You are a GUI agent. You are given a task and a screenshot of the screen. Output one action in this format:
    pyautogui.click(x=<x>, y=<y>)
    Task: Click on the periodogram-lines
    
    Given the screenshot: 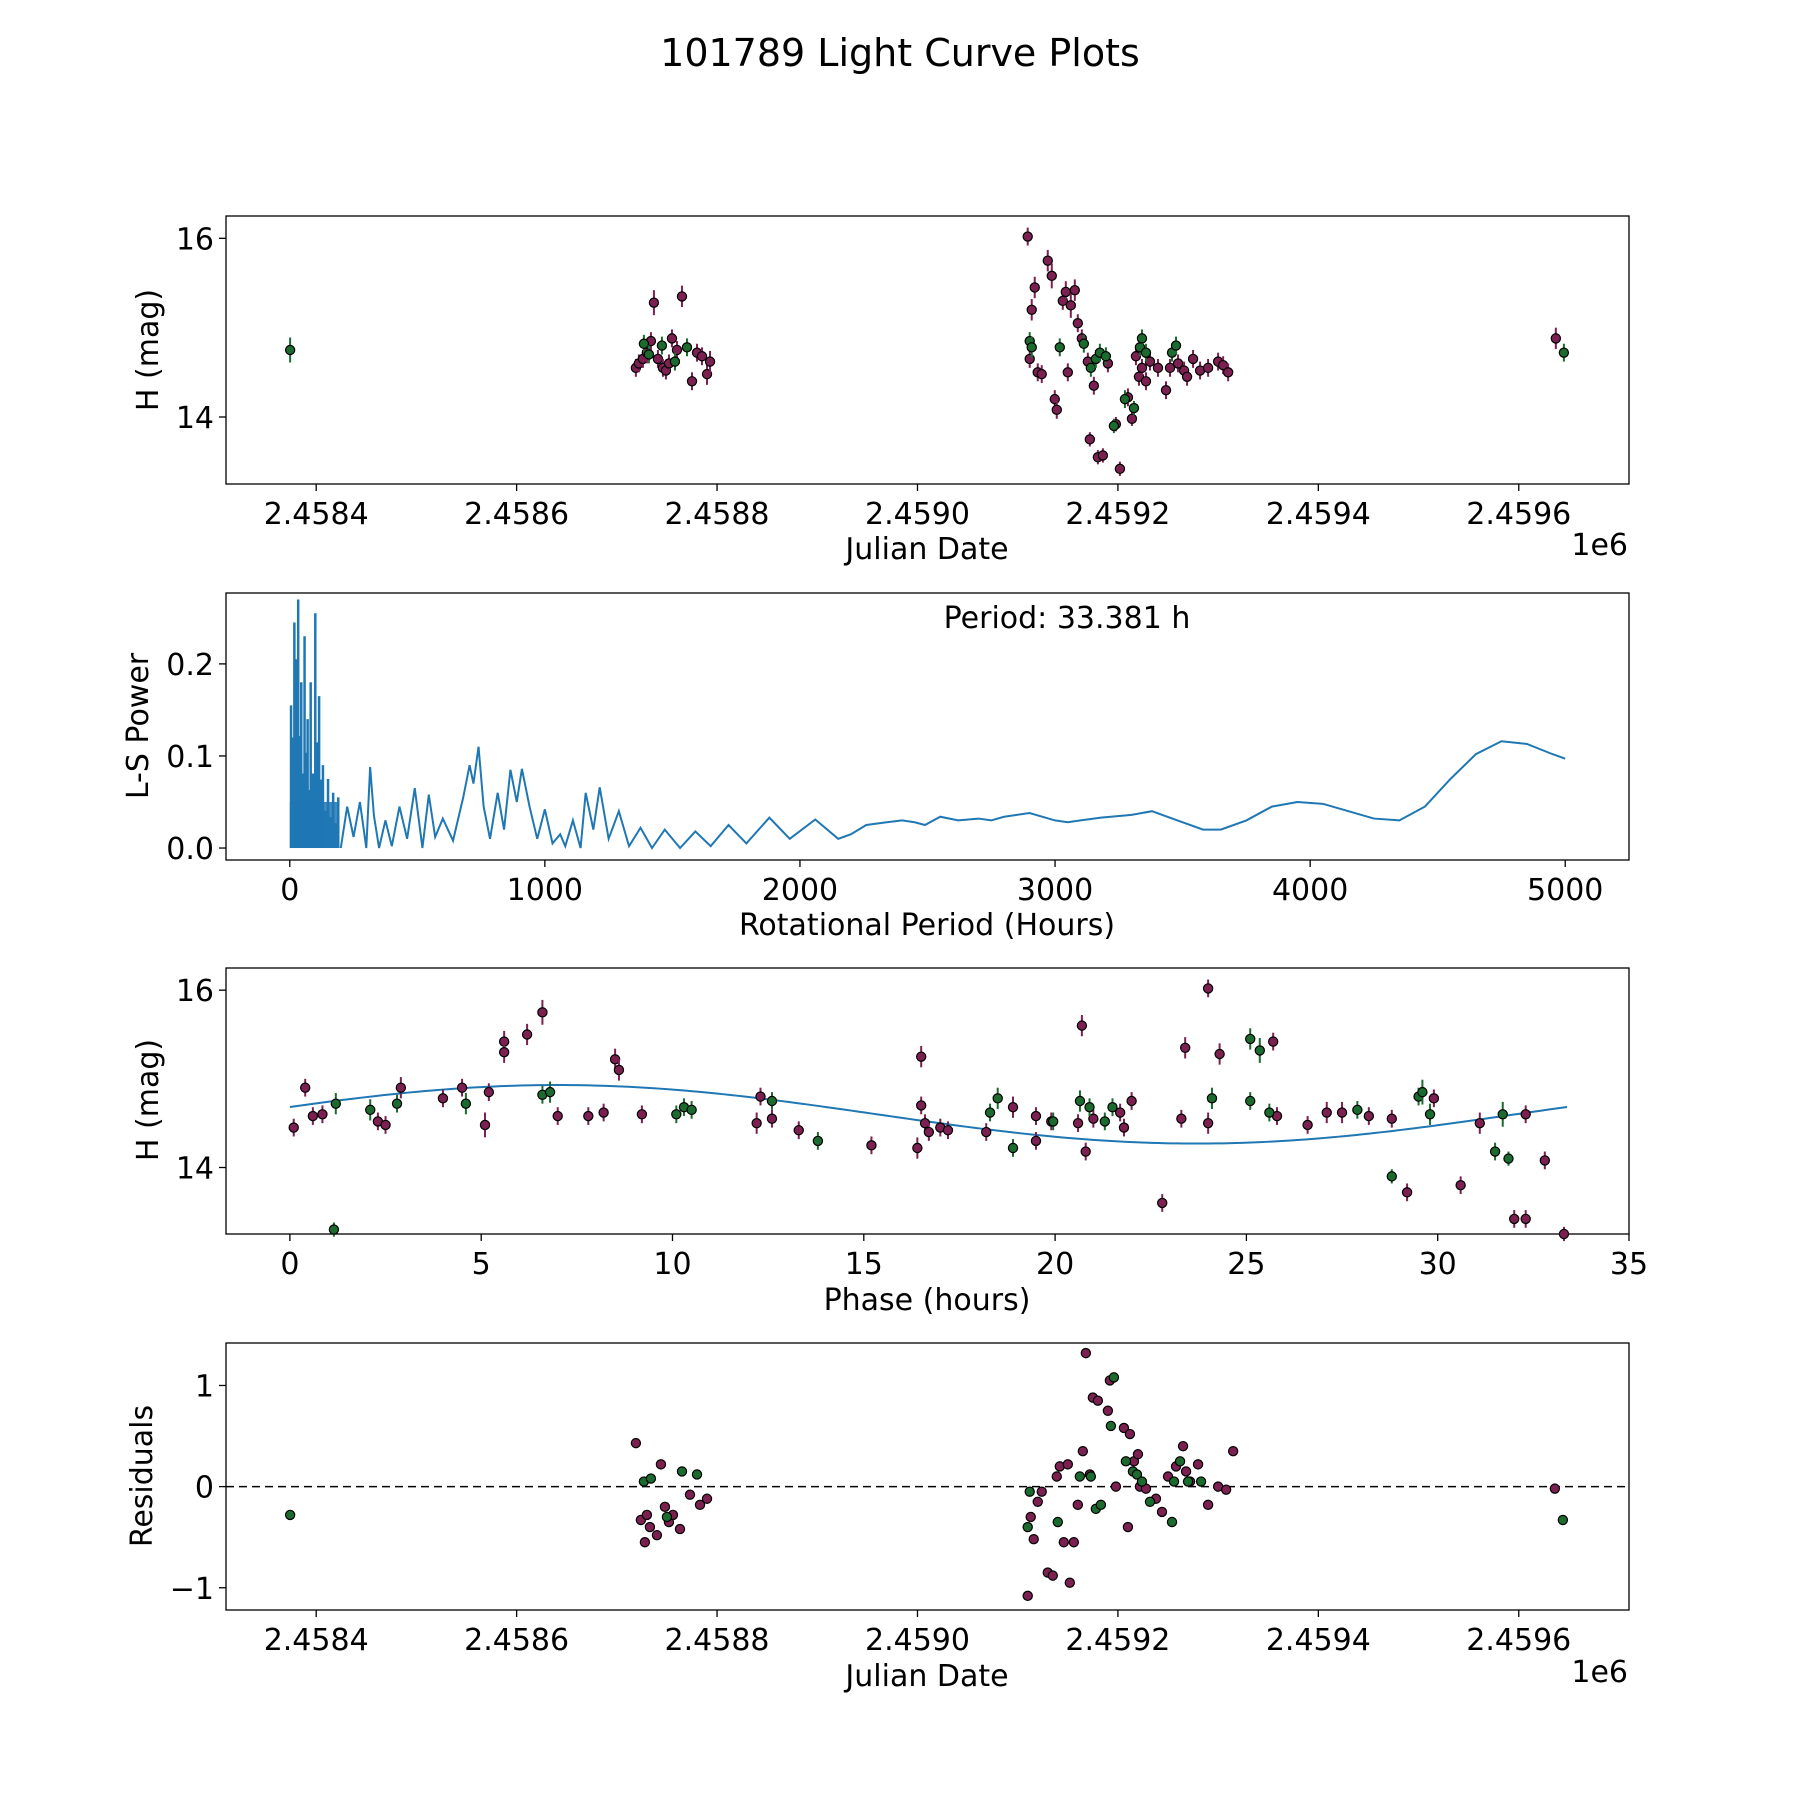 What is the action you would take?
    pyautogui.click(x=927, y=724)
    